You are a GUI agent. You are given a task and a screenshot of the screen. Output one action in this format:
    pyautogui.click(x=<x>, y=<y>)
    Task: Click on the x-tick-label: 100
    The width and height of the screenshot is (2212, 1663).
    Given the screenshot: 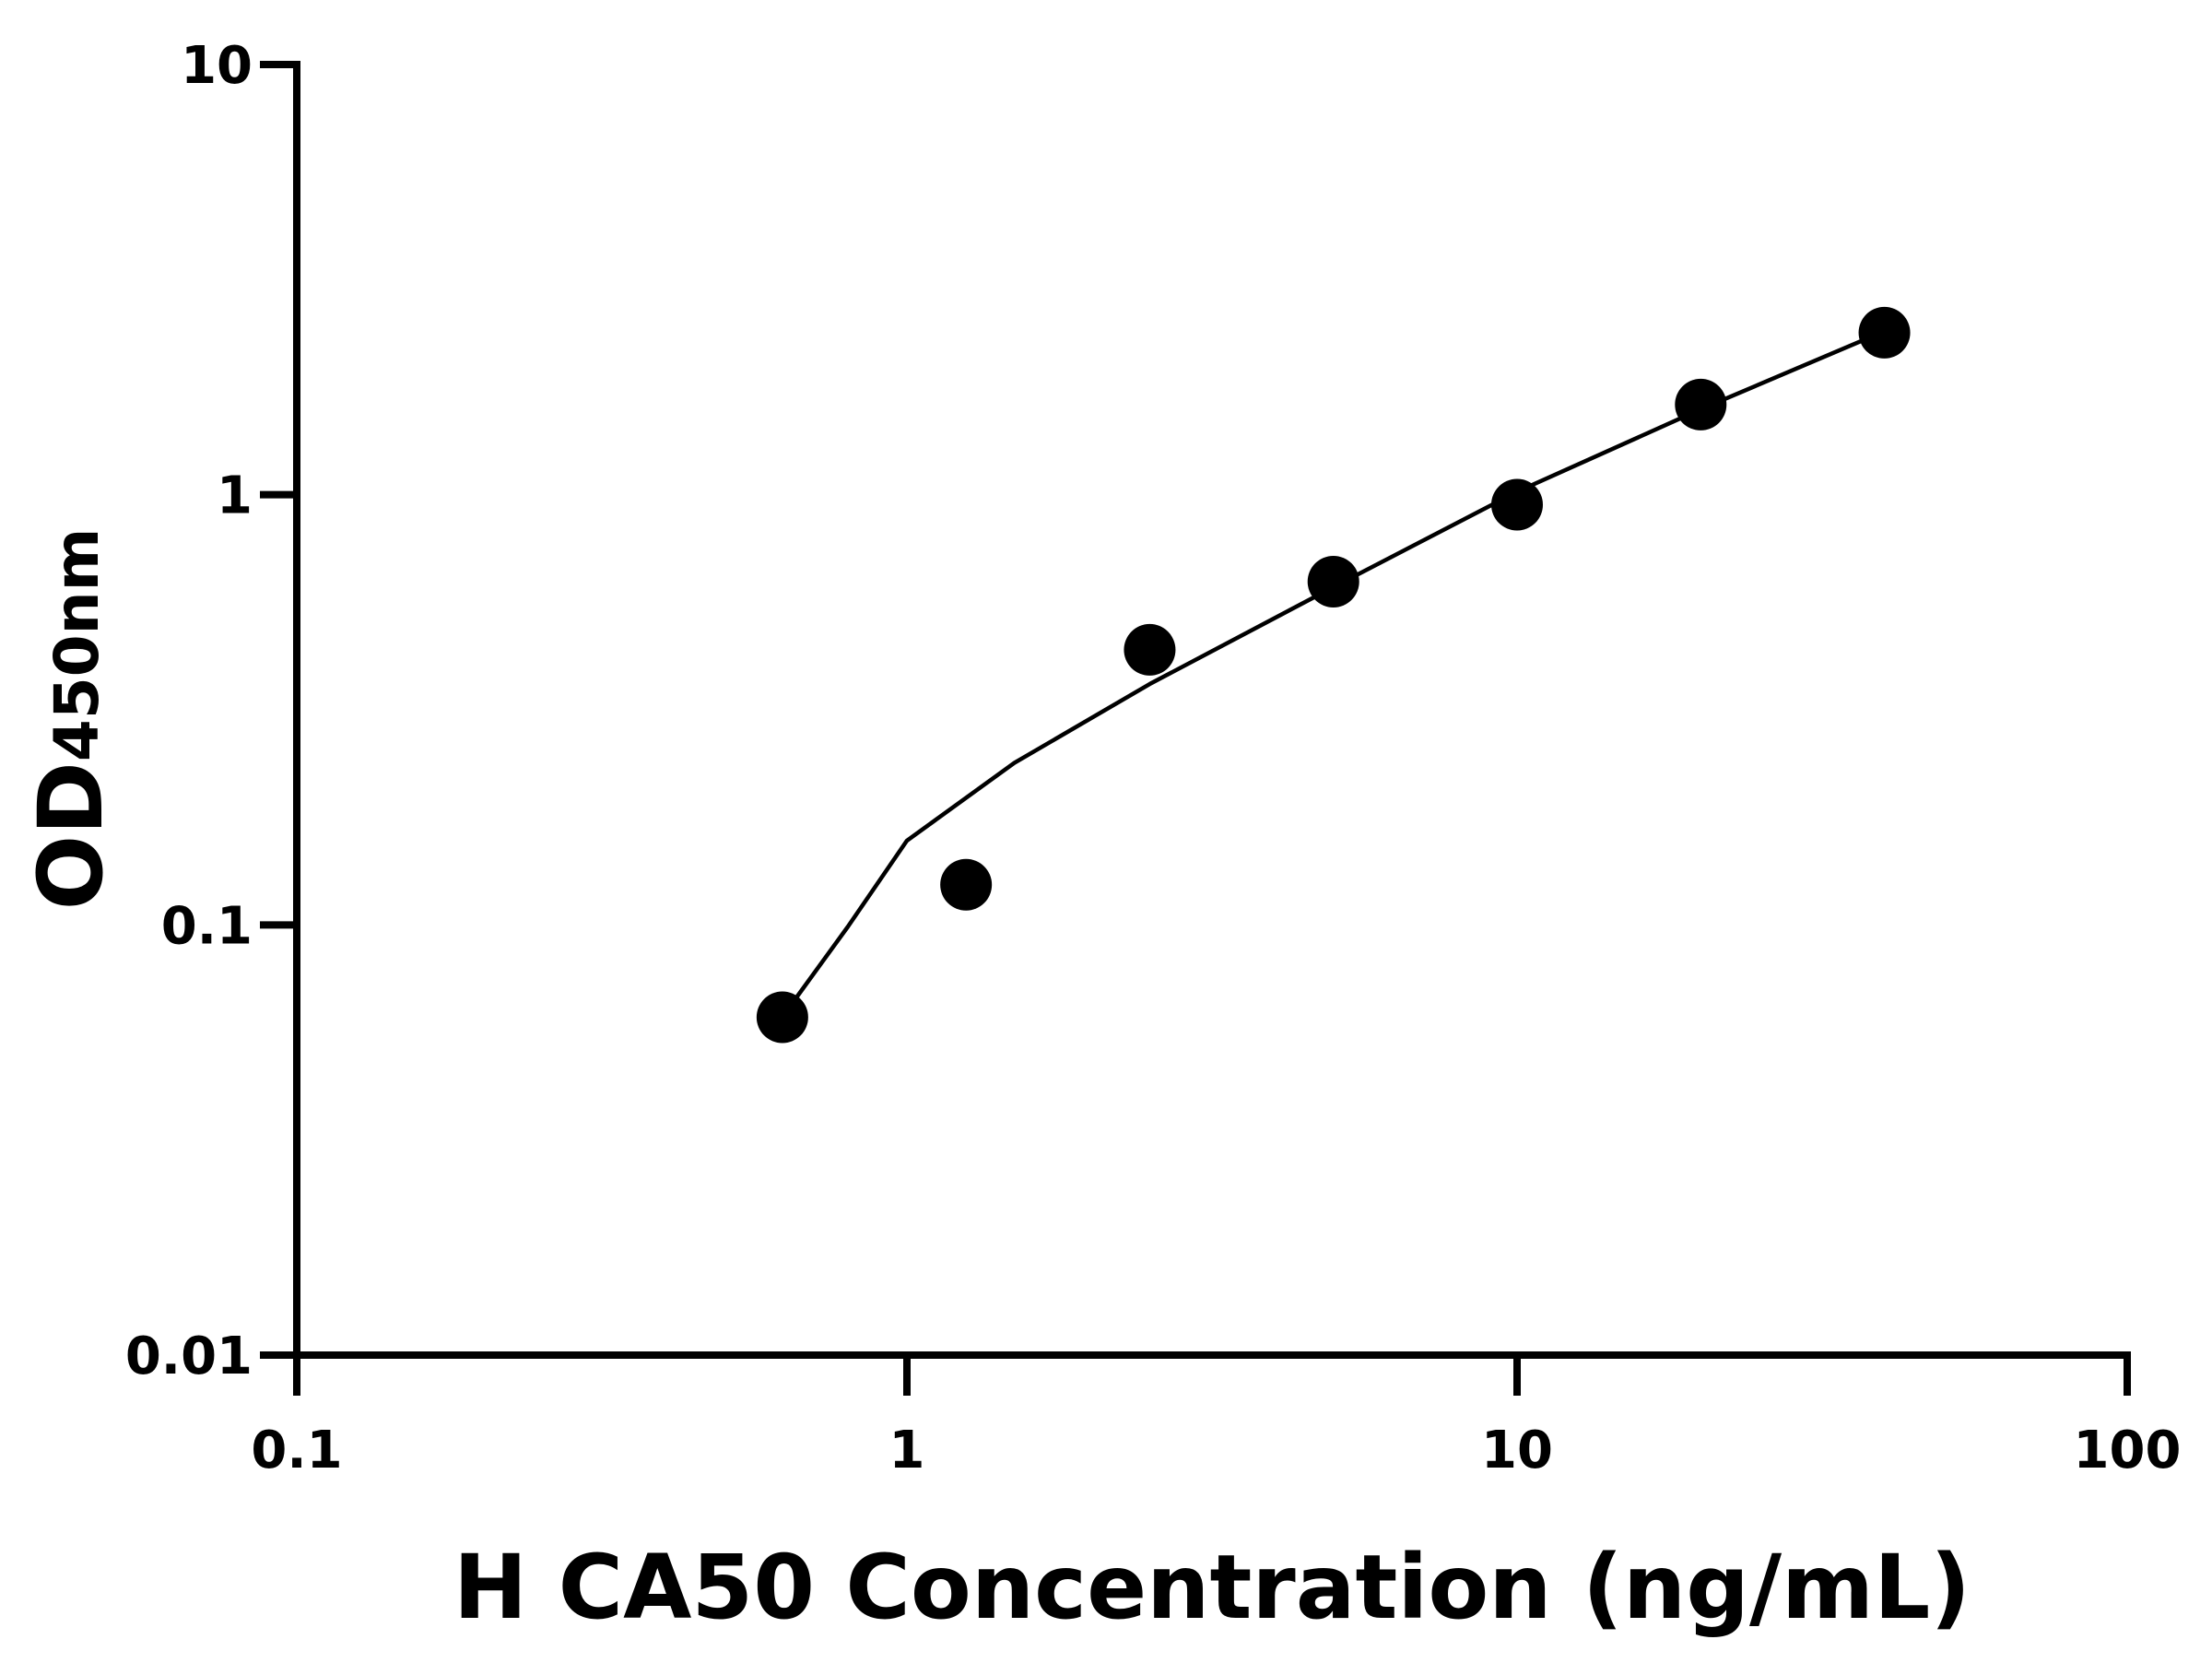 What is the action you would take?
    pyautogui.click(x=2128, y=1450)
    